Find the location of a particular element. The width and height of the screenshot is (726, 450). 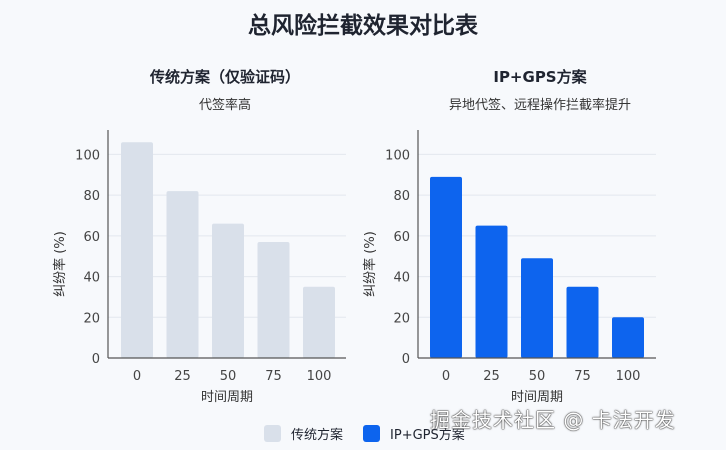

left-chart-title: 传统方案（仅验证码） is located at coordinates (224, 77).